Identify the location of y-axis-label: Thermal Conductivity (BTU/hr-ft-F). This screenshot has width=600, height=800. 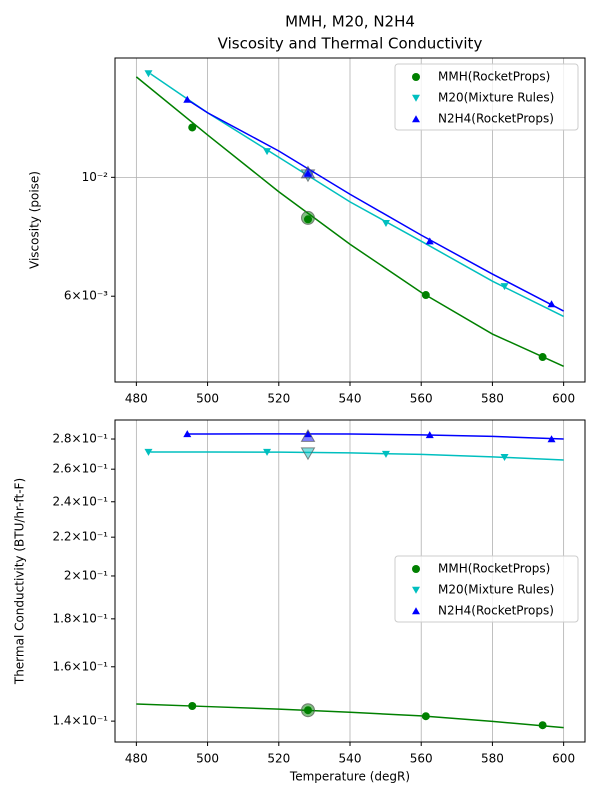
(20, 581).